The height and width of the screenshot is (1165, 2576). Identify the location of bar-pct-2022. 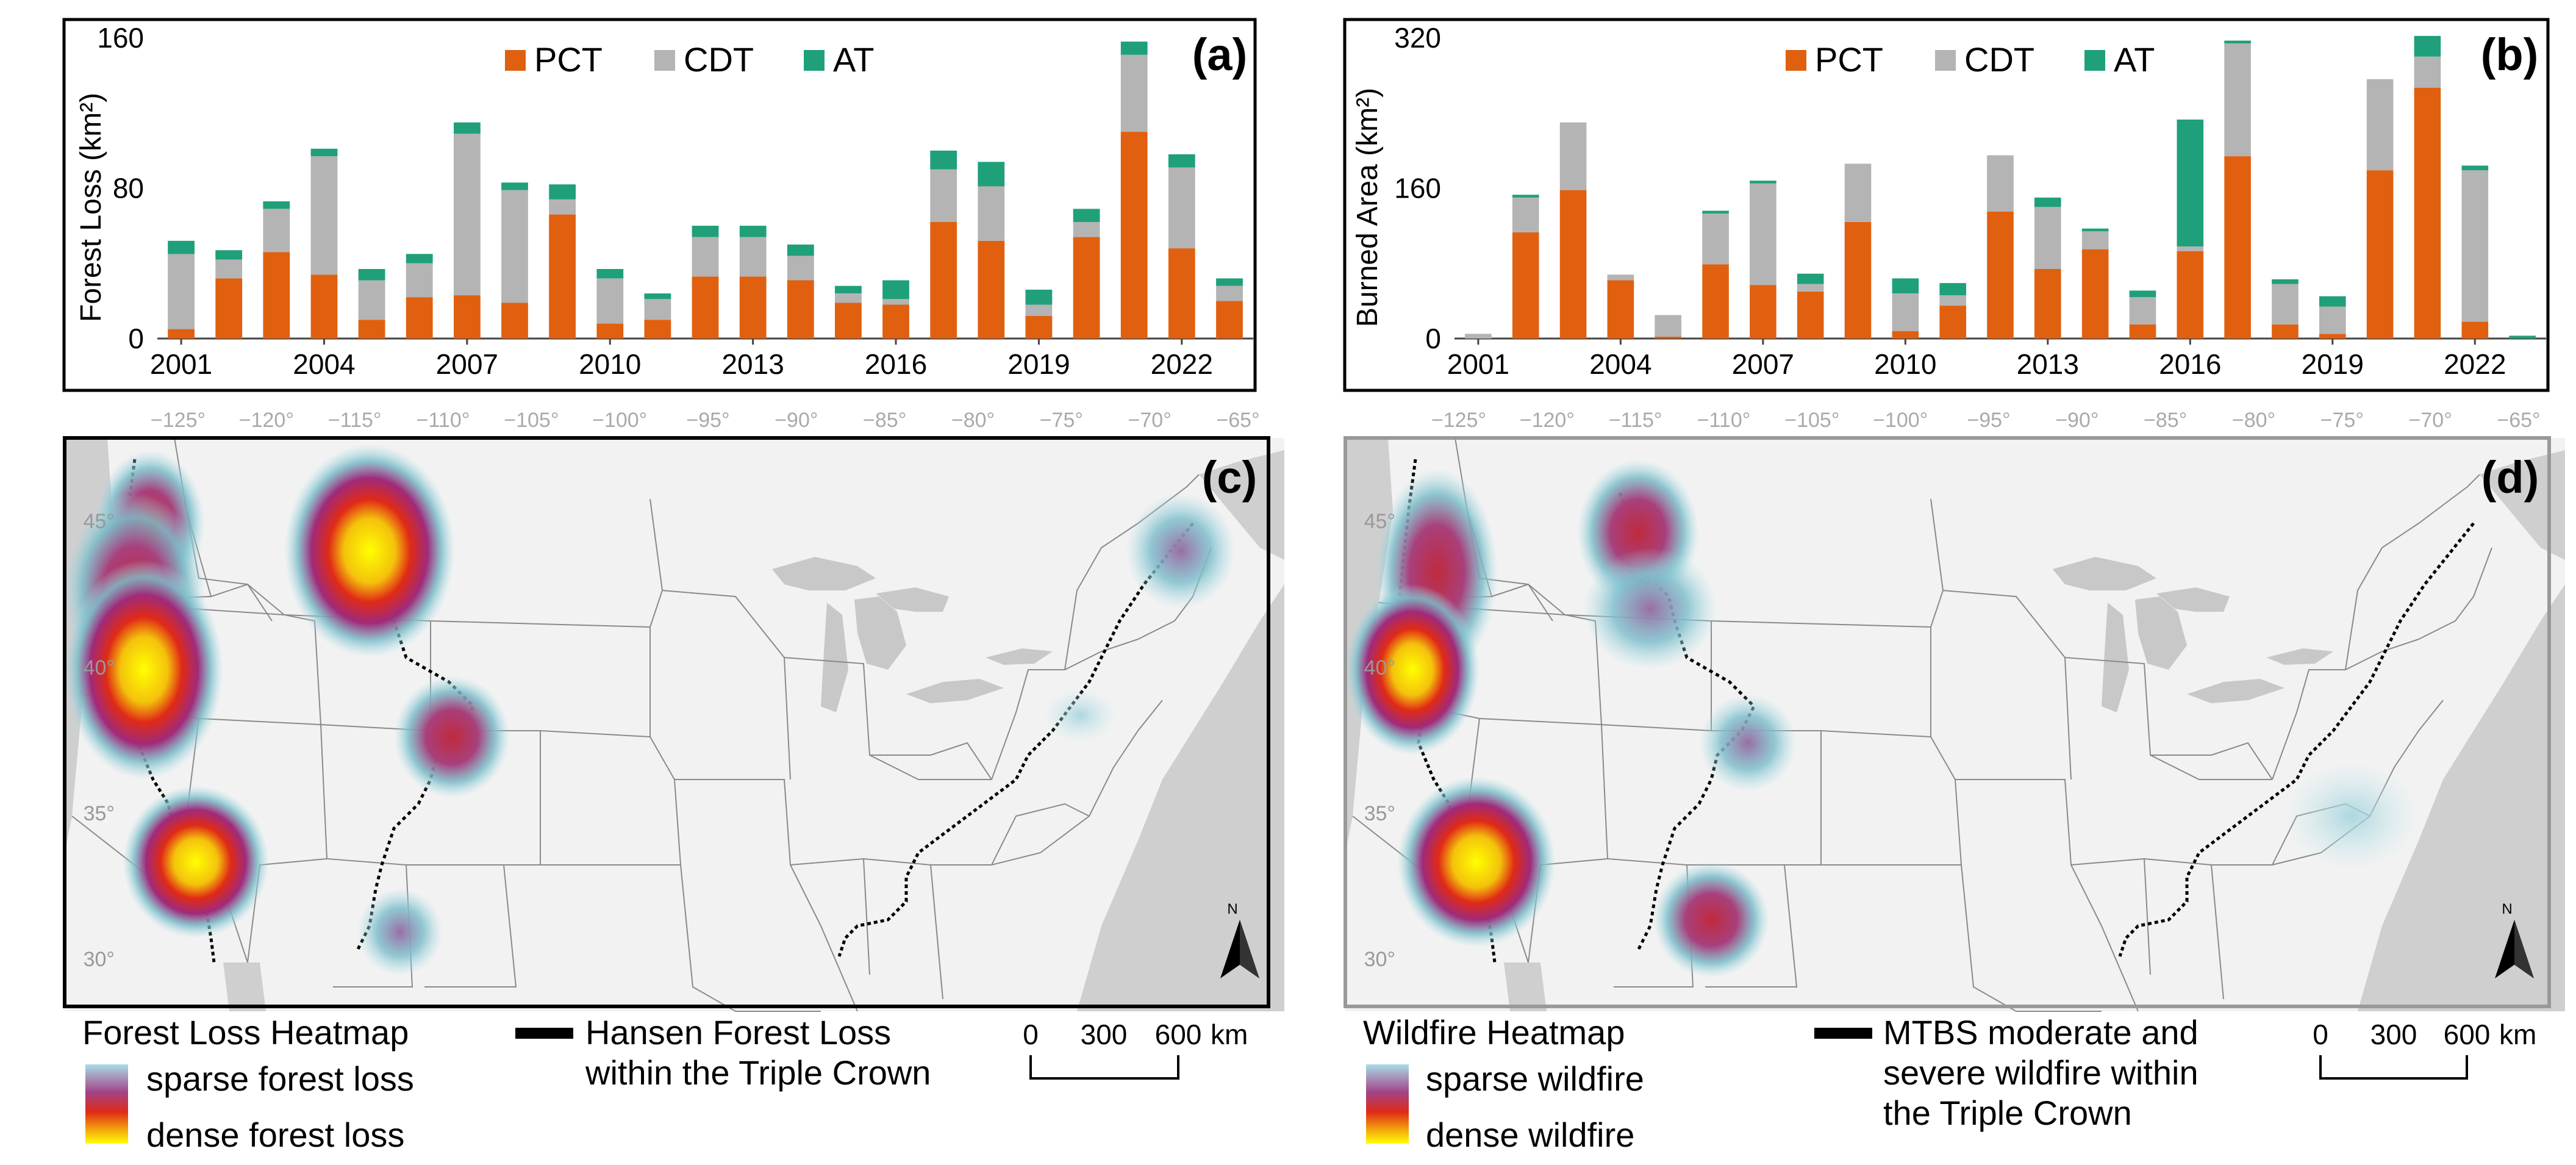
(1181, 293).